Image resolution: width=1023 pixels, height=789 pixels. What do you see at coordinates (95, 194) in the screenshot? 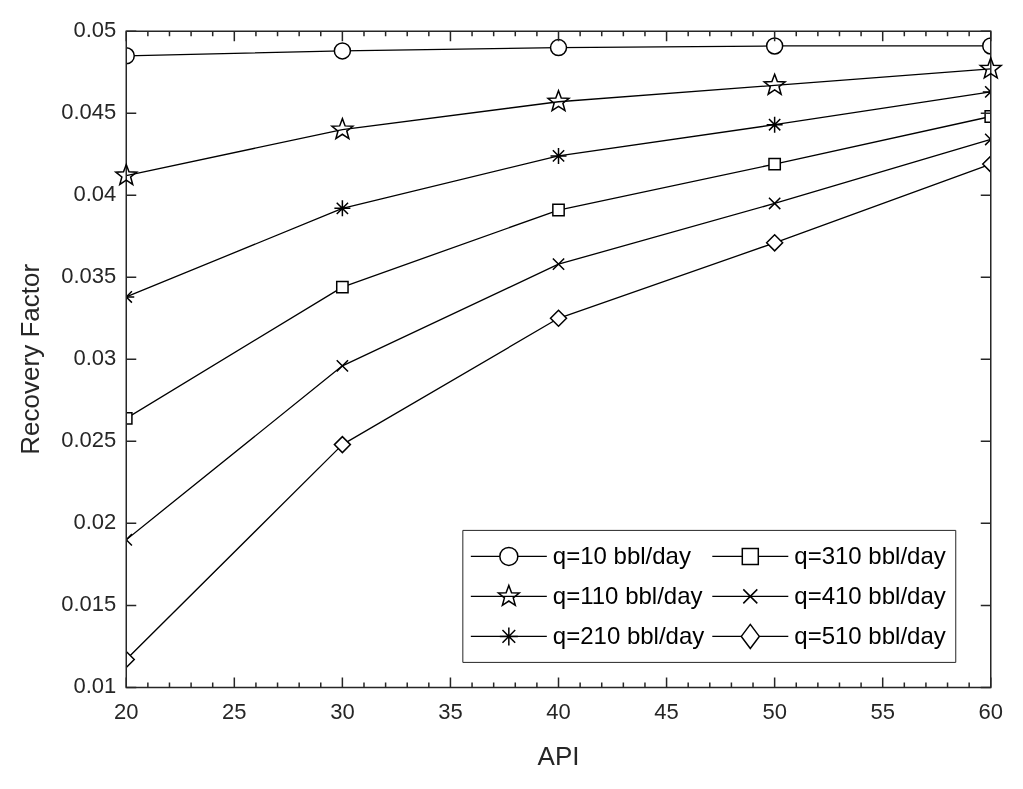
I see `y-tick-label: 0.04` at bounding box center [95, 194].